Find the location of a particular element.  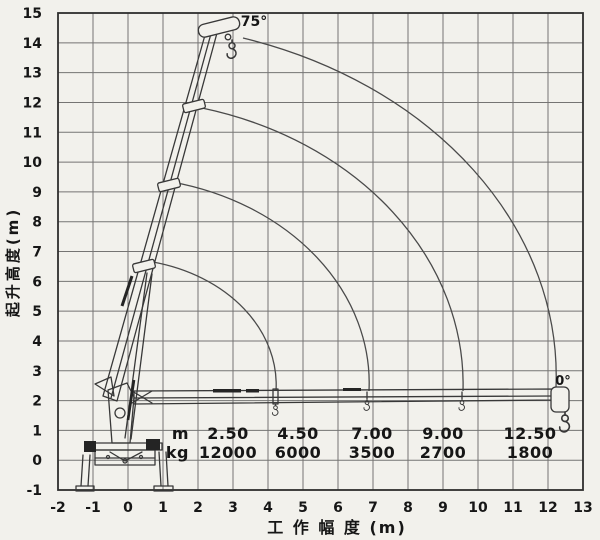

table-load-value: 2700 is located at coordinates (443, 452).